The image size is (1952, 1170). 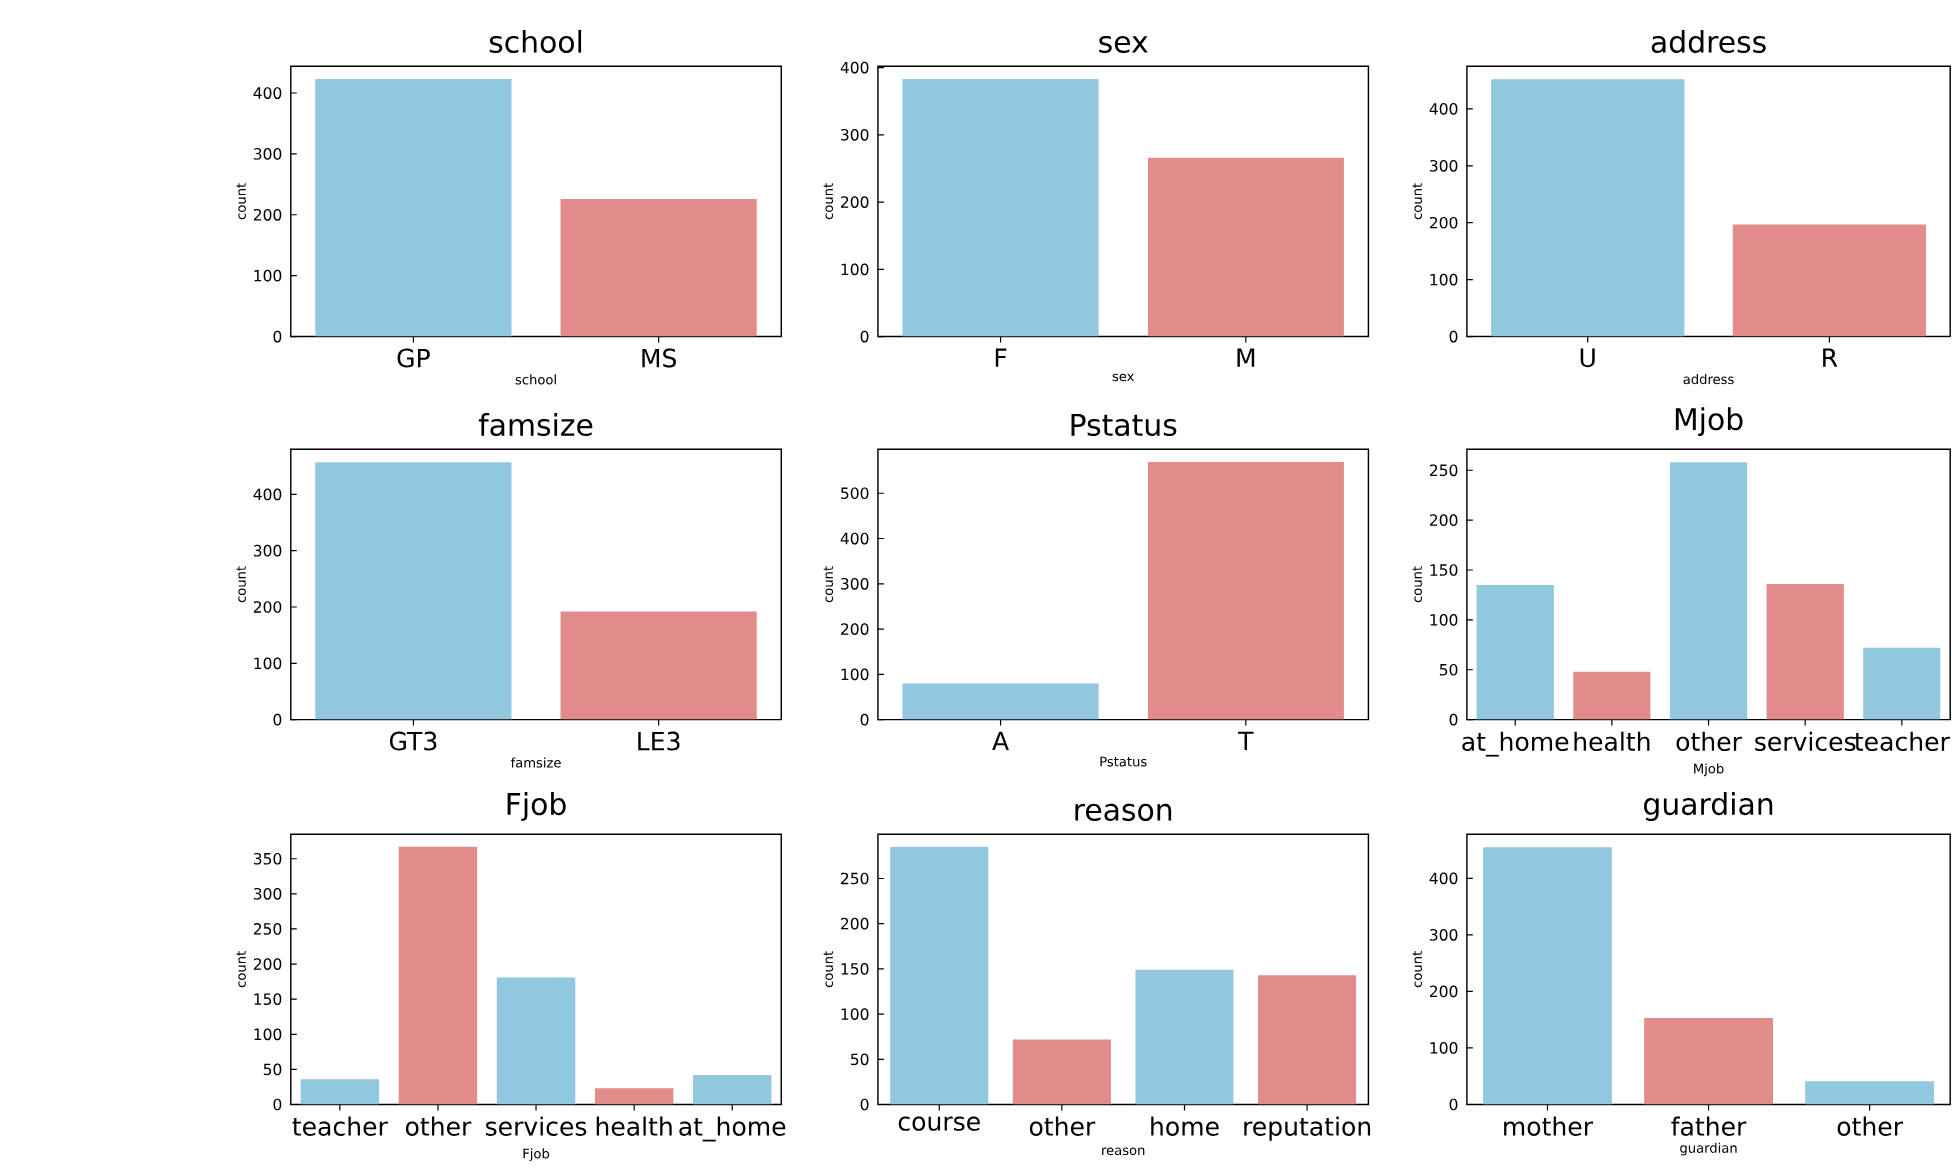 What do you see at coordinates (1709, 1126) in the screenshot?
I see `x-tick-label: father` at bounding box center [1709, 1126].